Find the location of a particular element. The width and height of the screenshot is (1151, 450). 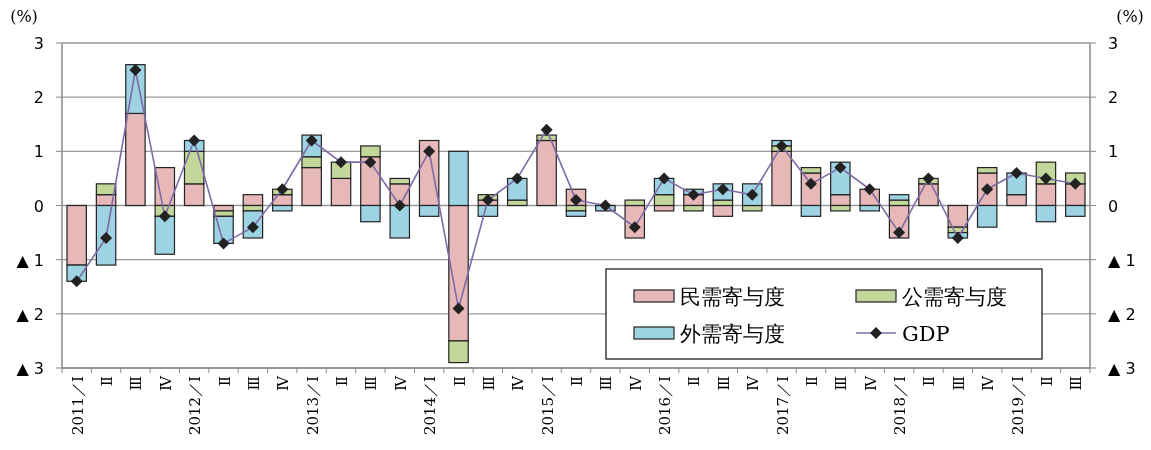

y-tick-label: ▲ 2 is located at coordinates (30, 314).